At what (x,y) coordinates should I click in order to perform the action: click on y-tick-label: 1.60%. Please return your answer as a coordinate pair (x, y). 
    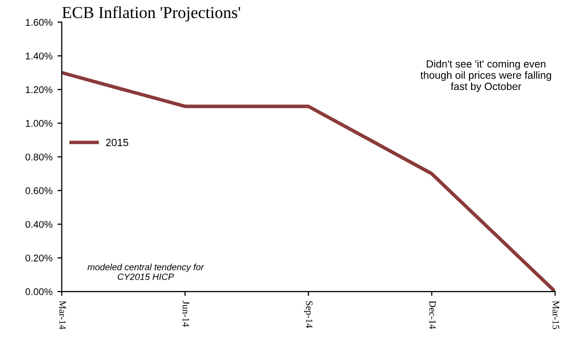
    Looking at the image, I should click on (39, 22).